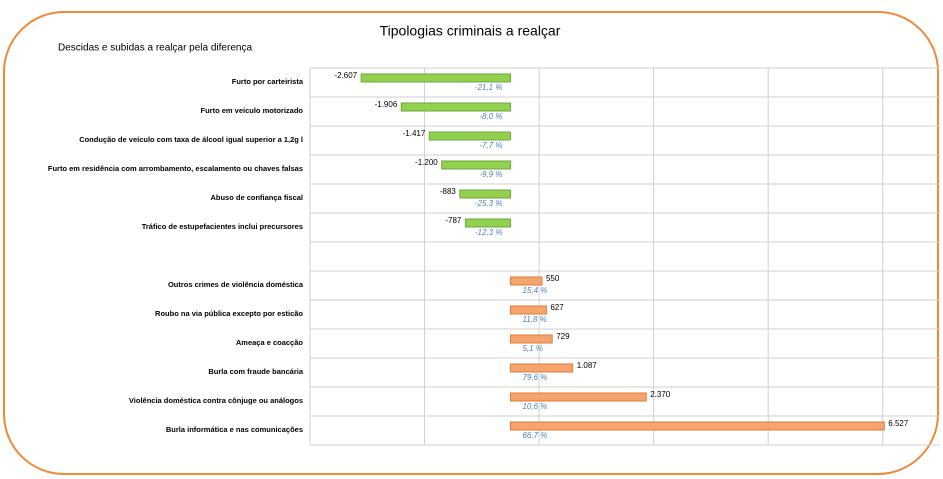 Image resolution: width=943 pixels, height=479 pixels. I want to click on change-label: -12,3 %, so click(489, 232).